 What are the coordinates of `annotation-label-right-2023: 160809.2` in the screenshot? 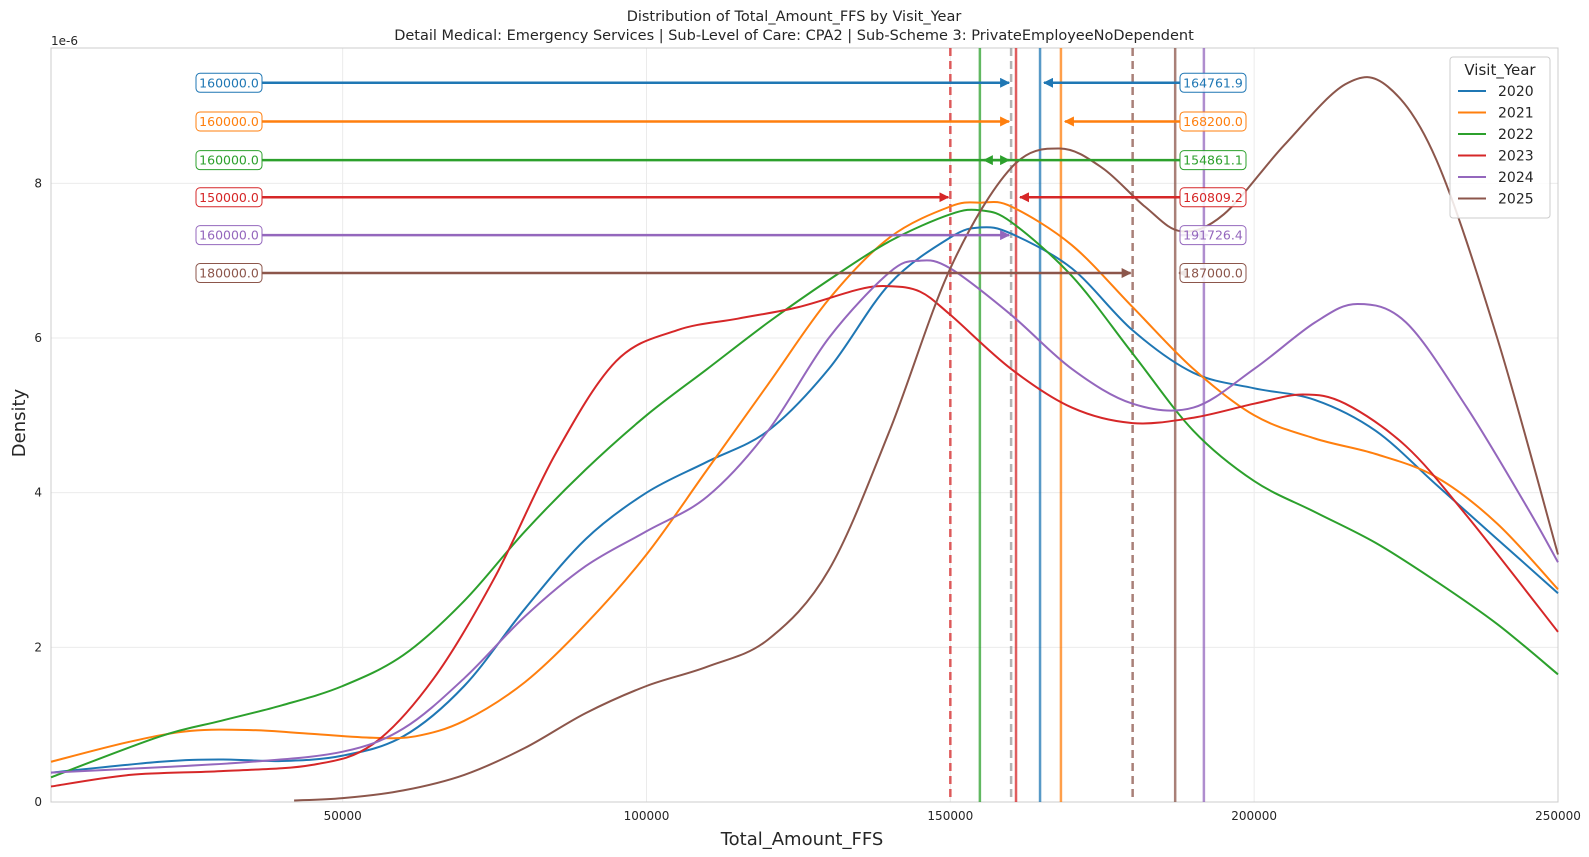 It's located at (1213, 197).